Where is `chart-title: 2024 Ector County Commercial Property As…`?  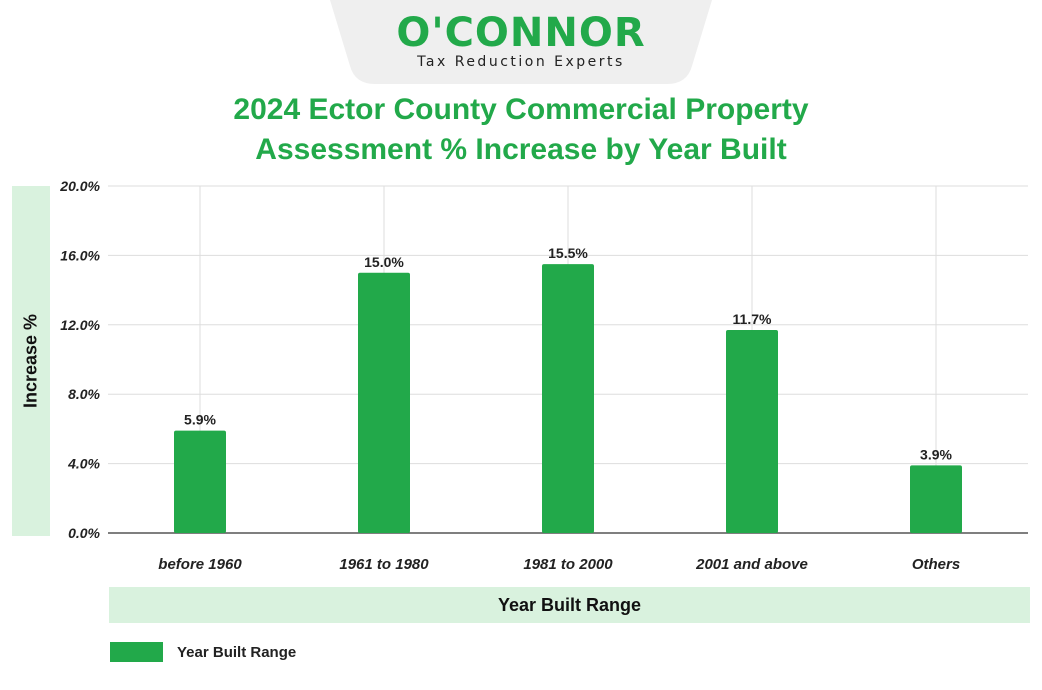
chart-title: 2024 Ector County Commercial Property As… is located at coordinates (521, 130).